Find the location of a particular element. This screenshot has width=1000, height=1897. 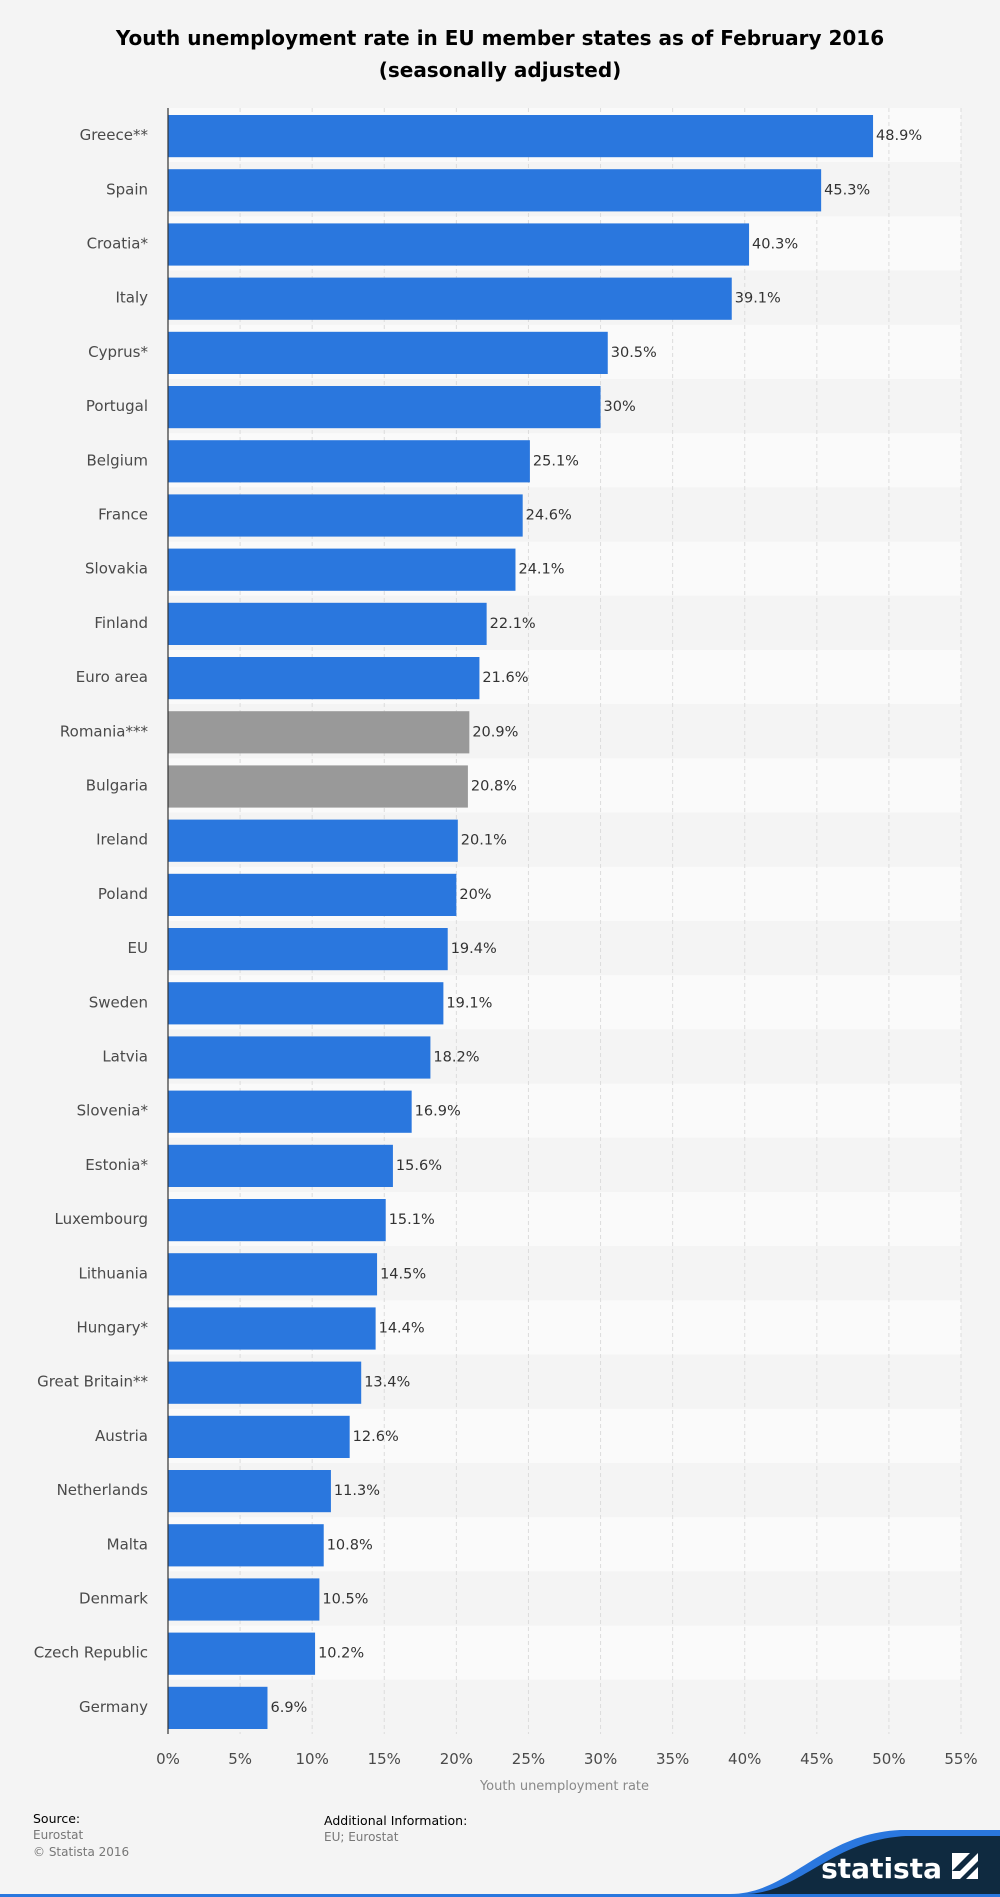

category-label: Bulgaria is located at coordinates (117, 786).